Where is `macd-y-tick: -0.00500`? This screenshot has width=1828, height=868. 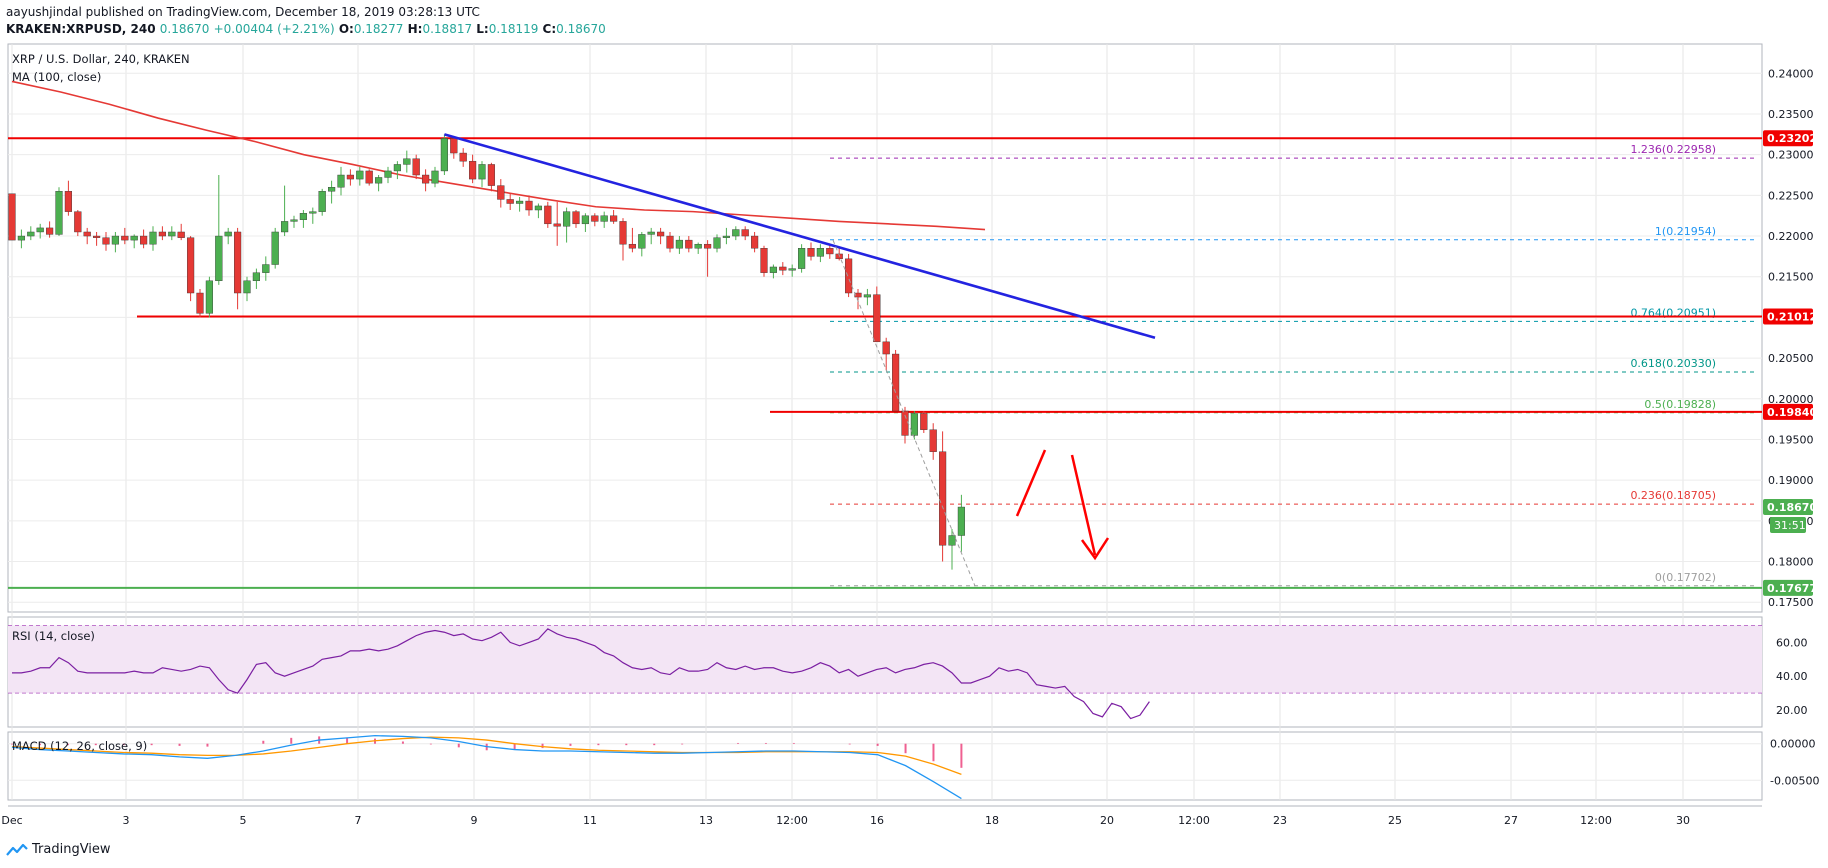
macd-y-tick: -0.00500 is located at coordinates (1794, 780).